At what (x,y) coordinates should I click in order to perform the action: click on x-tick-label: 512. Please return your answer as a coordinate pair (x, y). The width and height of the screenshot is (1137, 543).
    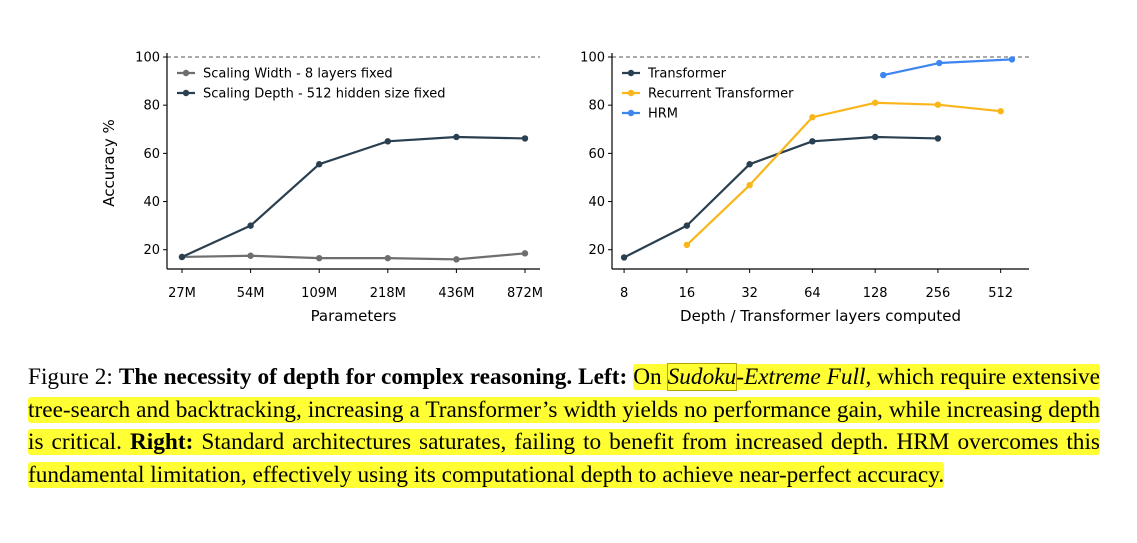
    Looking at the image, I should click on (1000, 293).